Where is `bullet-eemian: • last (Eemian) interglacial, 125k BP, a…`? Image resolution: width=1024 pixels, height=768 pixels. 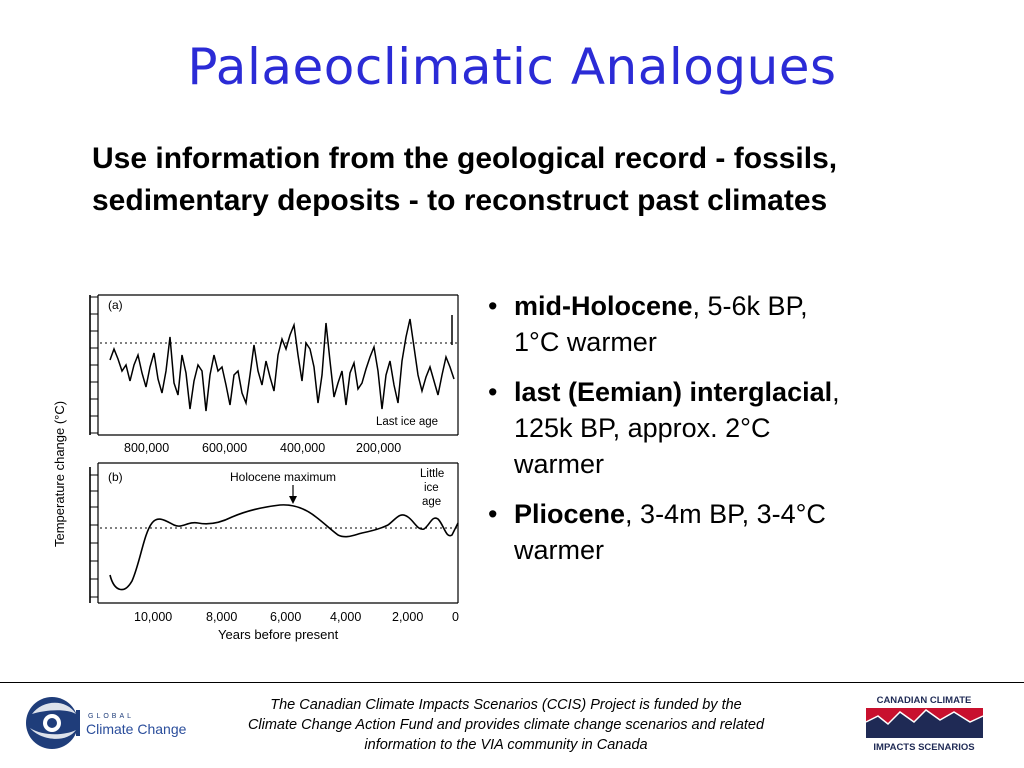
bullet-eemian: • last (Eemian) interglacial, 125k BP, a… is located at coordinates (728, 428).